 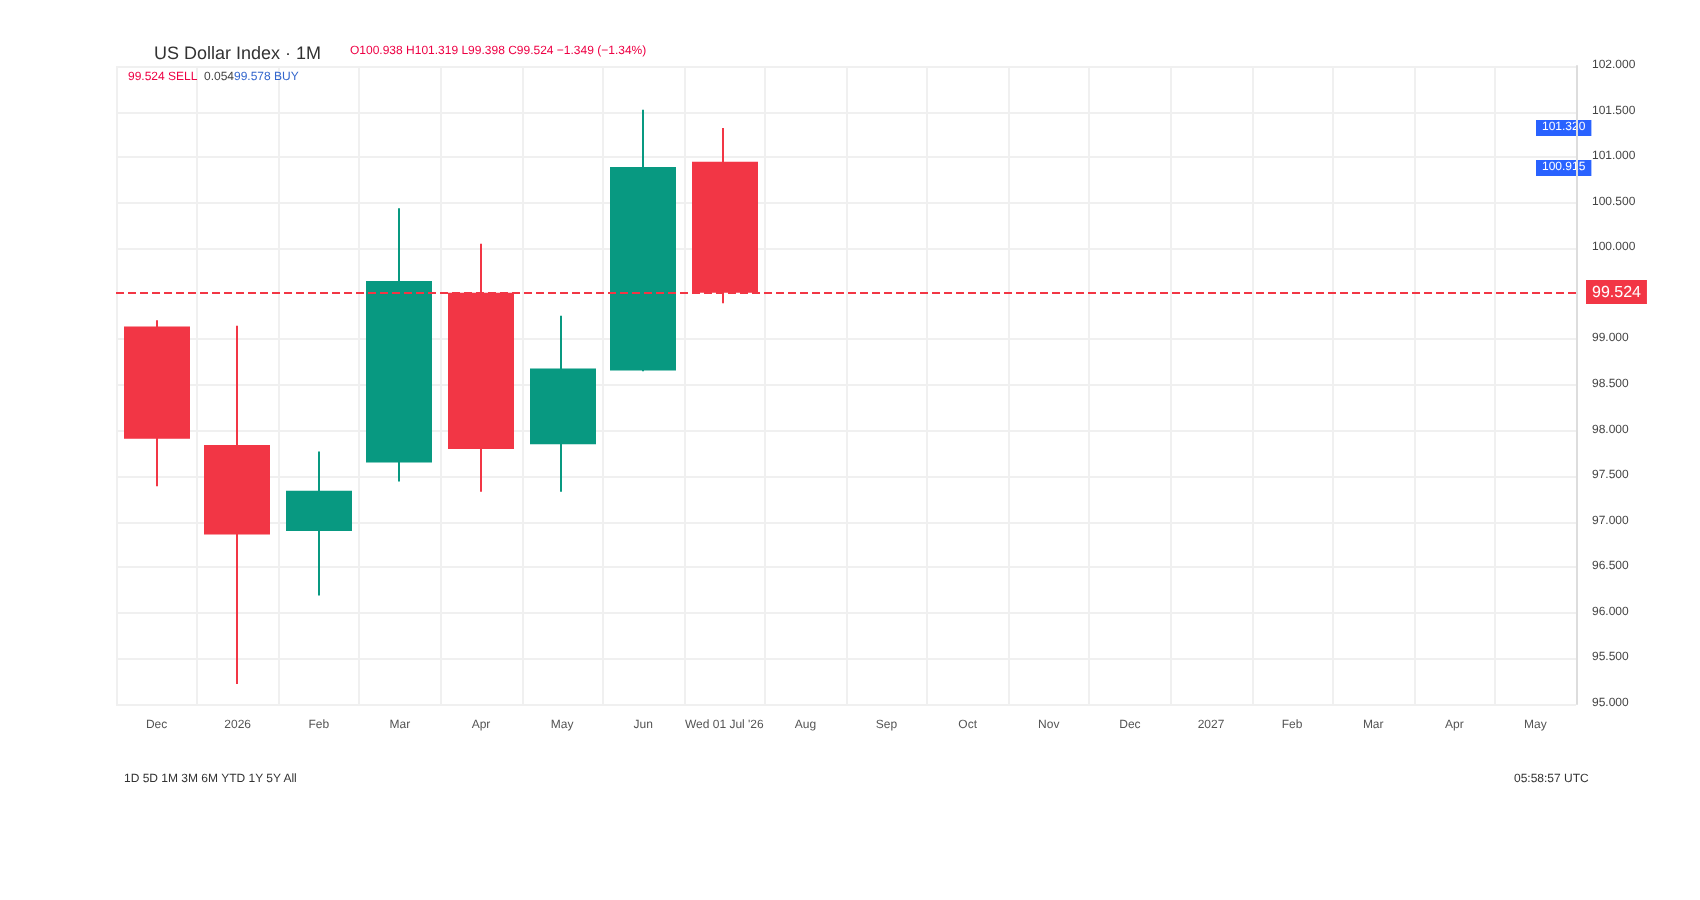 I want to click on chart-title: US Dollar Index · 1M, so click(x=238, y=53).